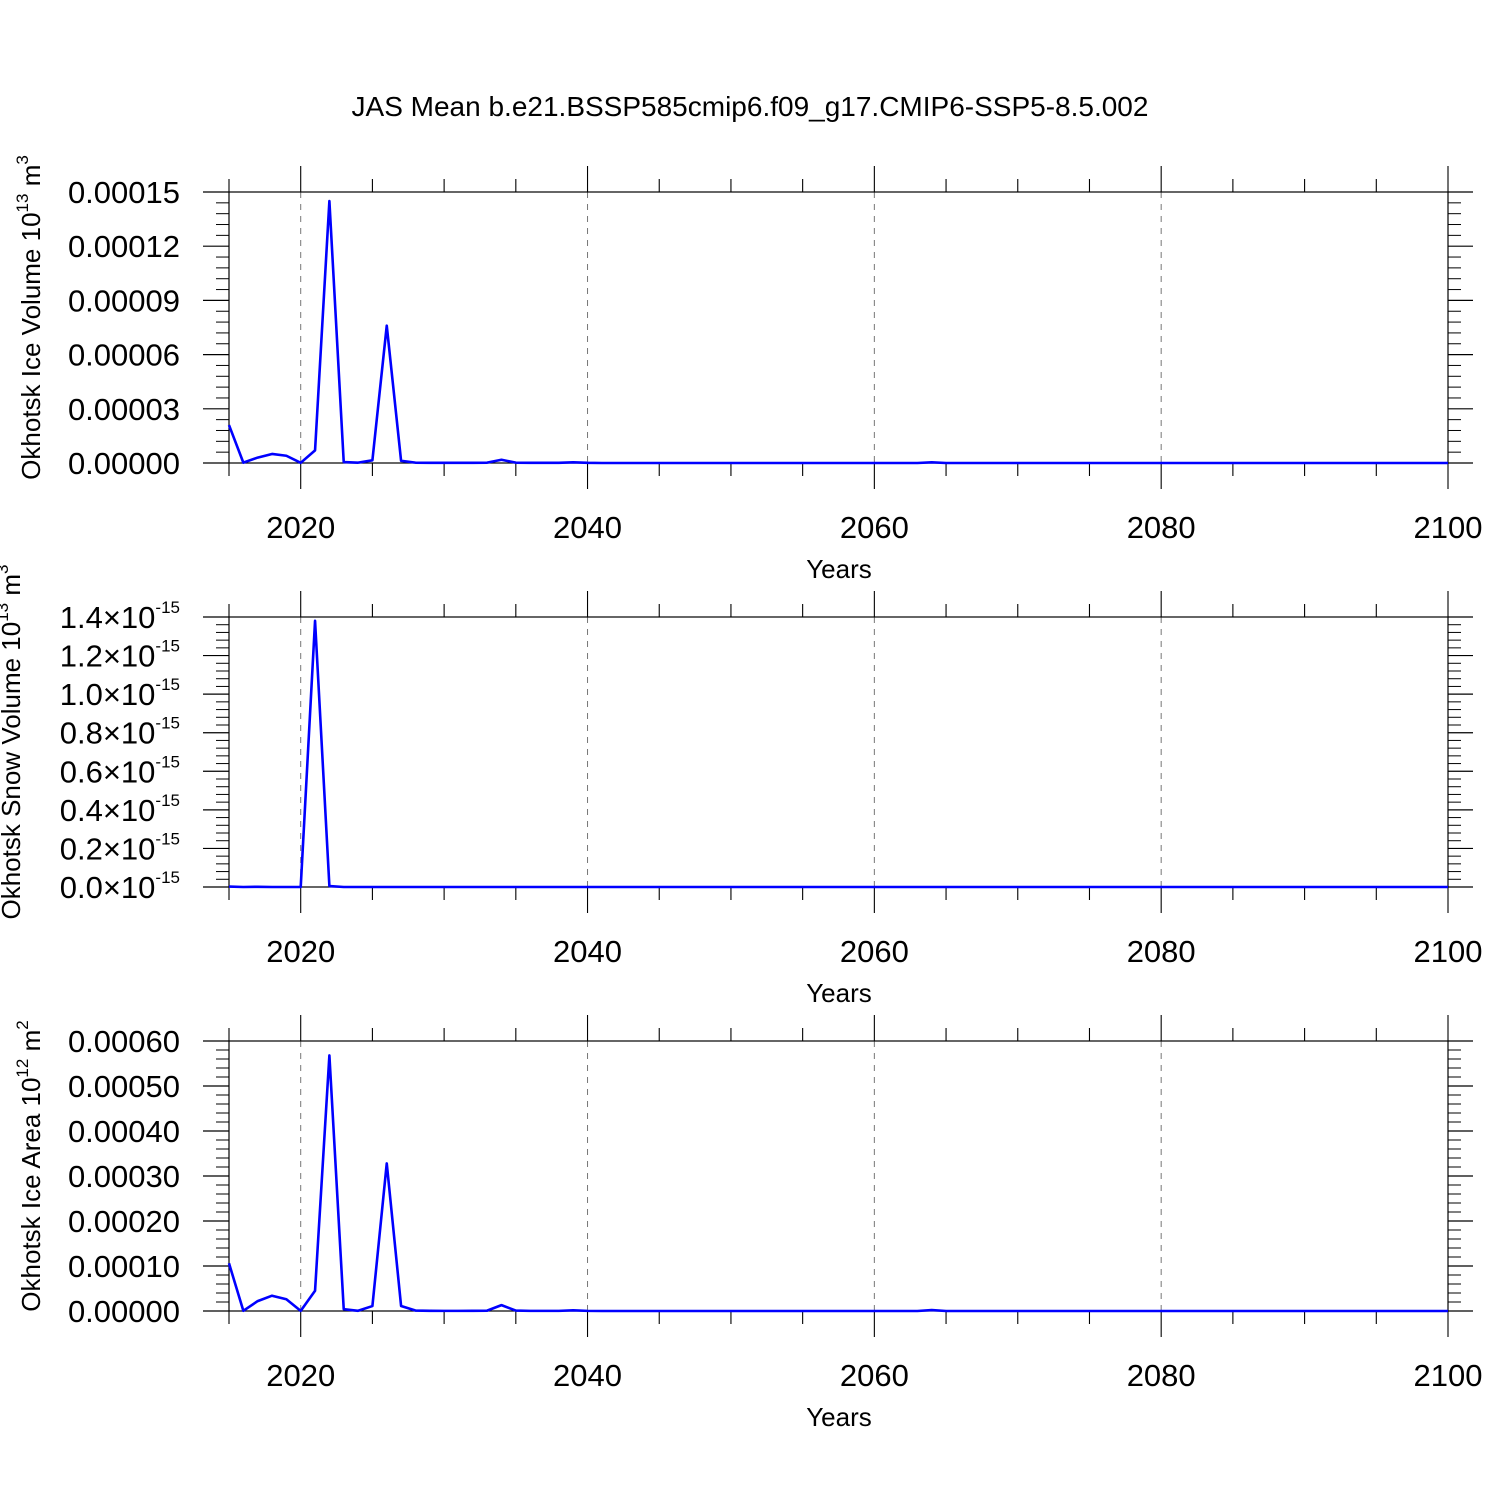 This screenshot has width=1500, height=1500. I want to click on y-tick-label: 1.4×10⁻¹⁵, so click(120, 616).